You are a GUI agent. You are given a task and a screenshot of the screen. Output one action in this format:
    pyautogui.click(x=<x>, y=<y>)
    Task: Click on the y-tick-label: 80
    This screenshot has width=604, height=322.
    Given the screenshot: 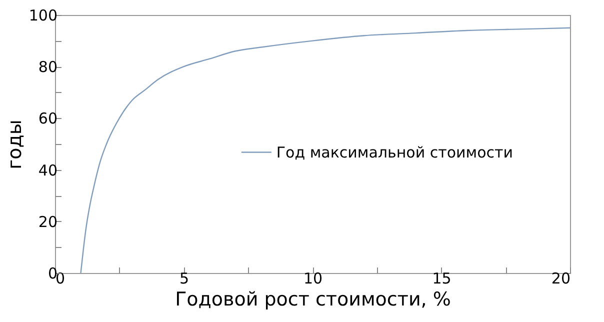 What is the action you would take?
    pyautogui.click(x=48, y=67)
    